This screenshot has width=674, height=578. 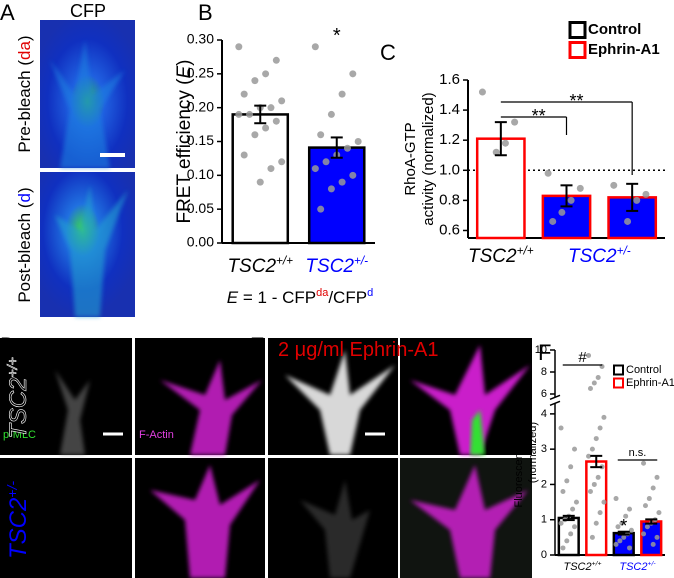 I want to click on y-axis-label: (normalized), so click(x=533, y=452).